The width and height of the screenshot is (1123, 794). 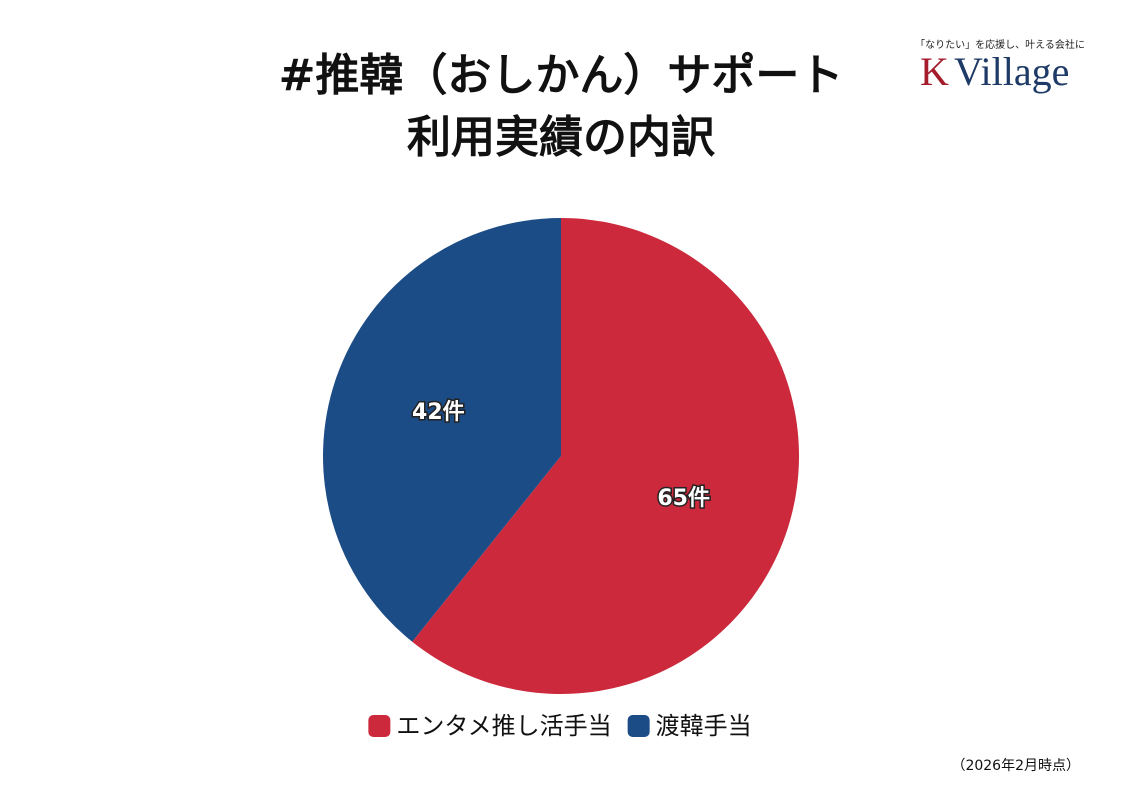 What do you see at coordinates (683, 498) in the screenshot?
I see `value-label: 65件` at bounding box center [683, 498].